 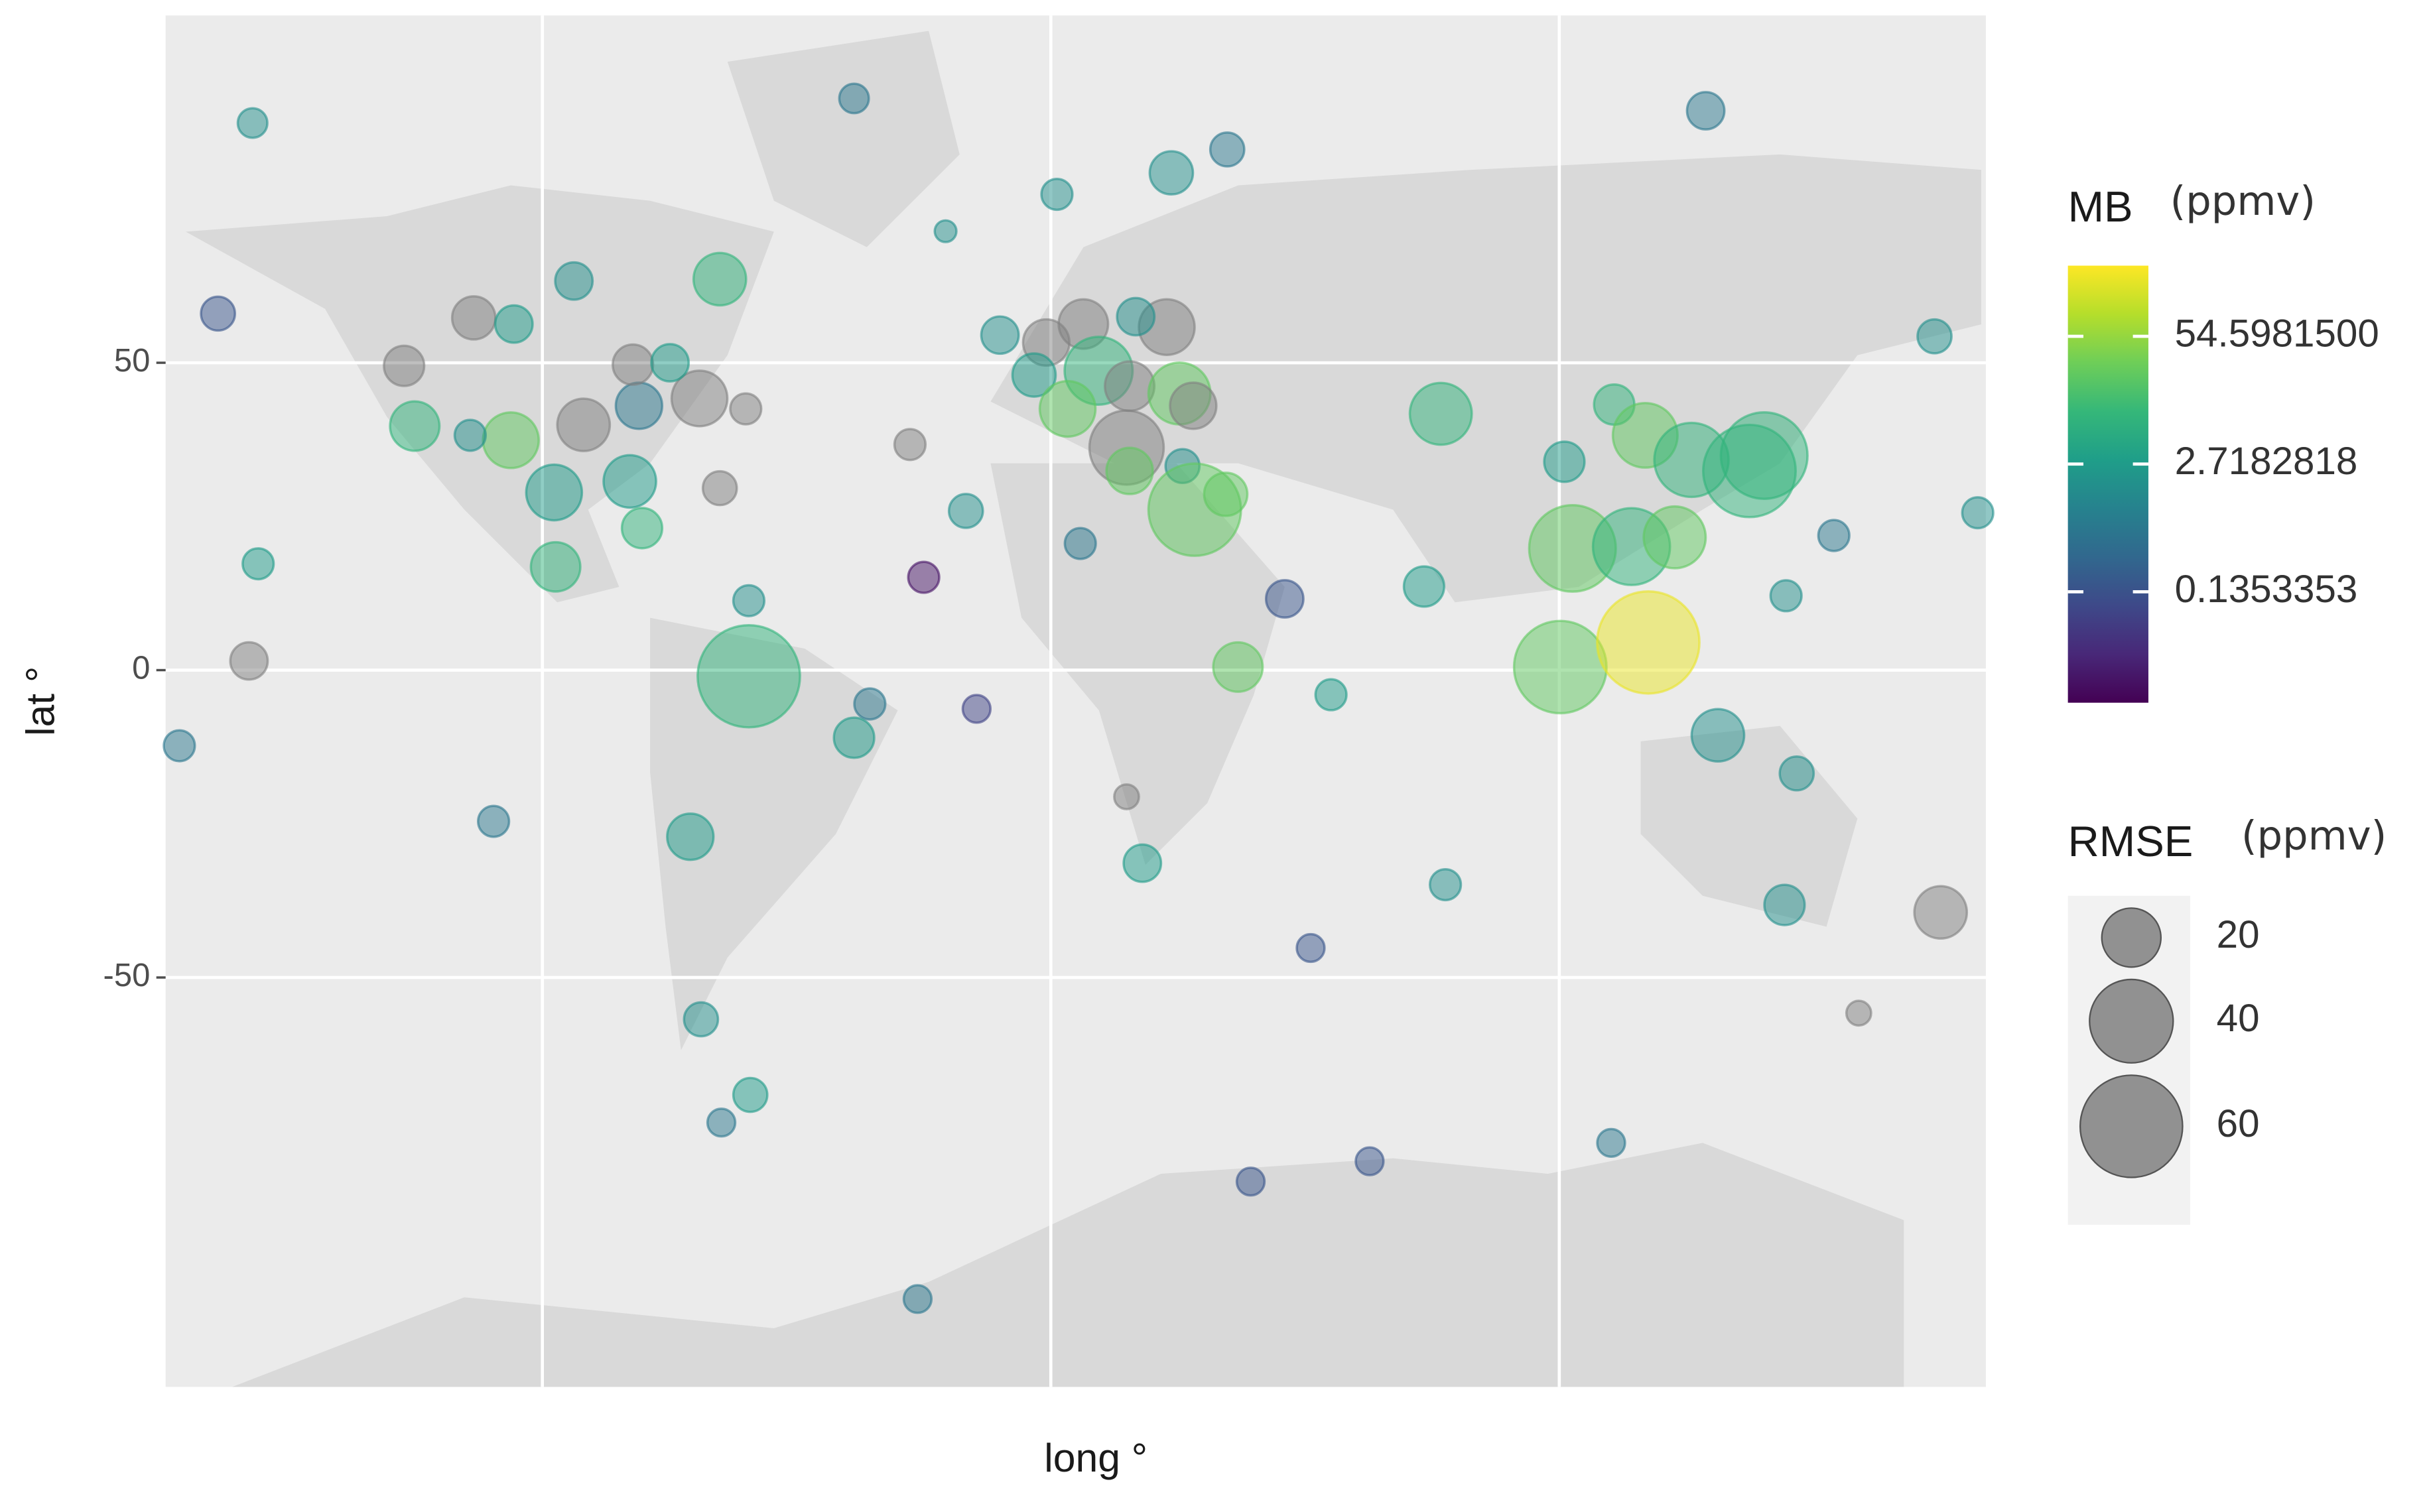 What do you see at coordinates (2266, 461) in the screenshot?
I see `colorbar-tick-label: 2.7182818` at bounding box center [2266, 461].